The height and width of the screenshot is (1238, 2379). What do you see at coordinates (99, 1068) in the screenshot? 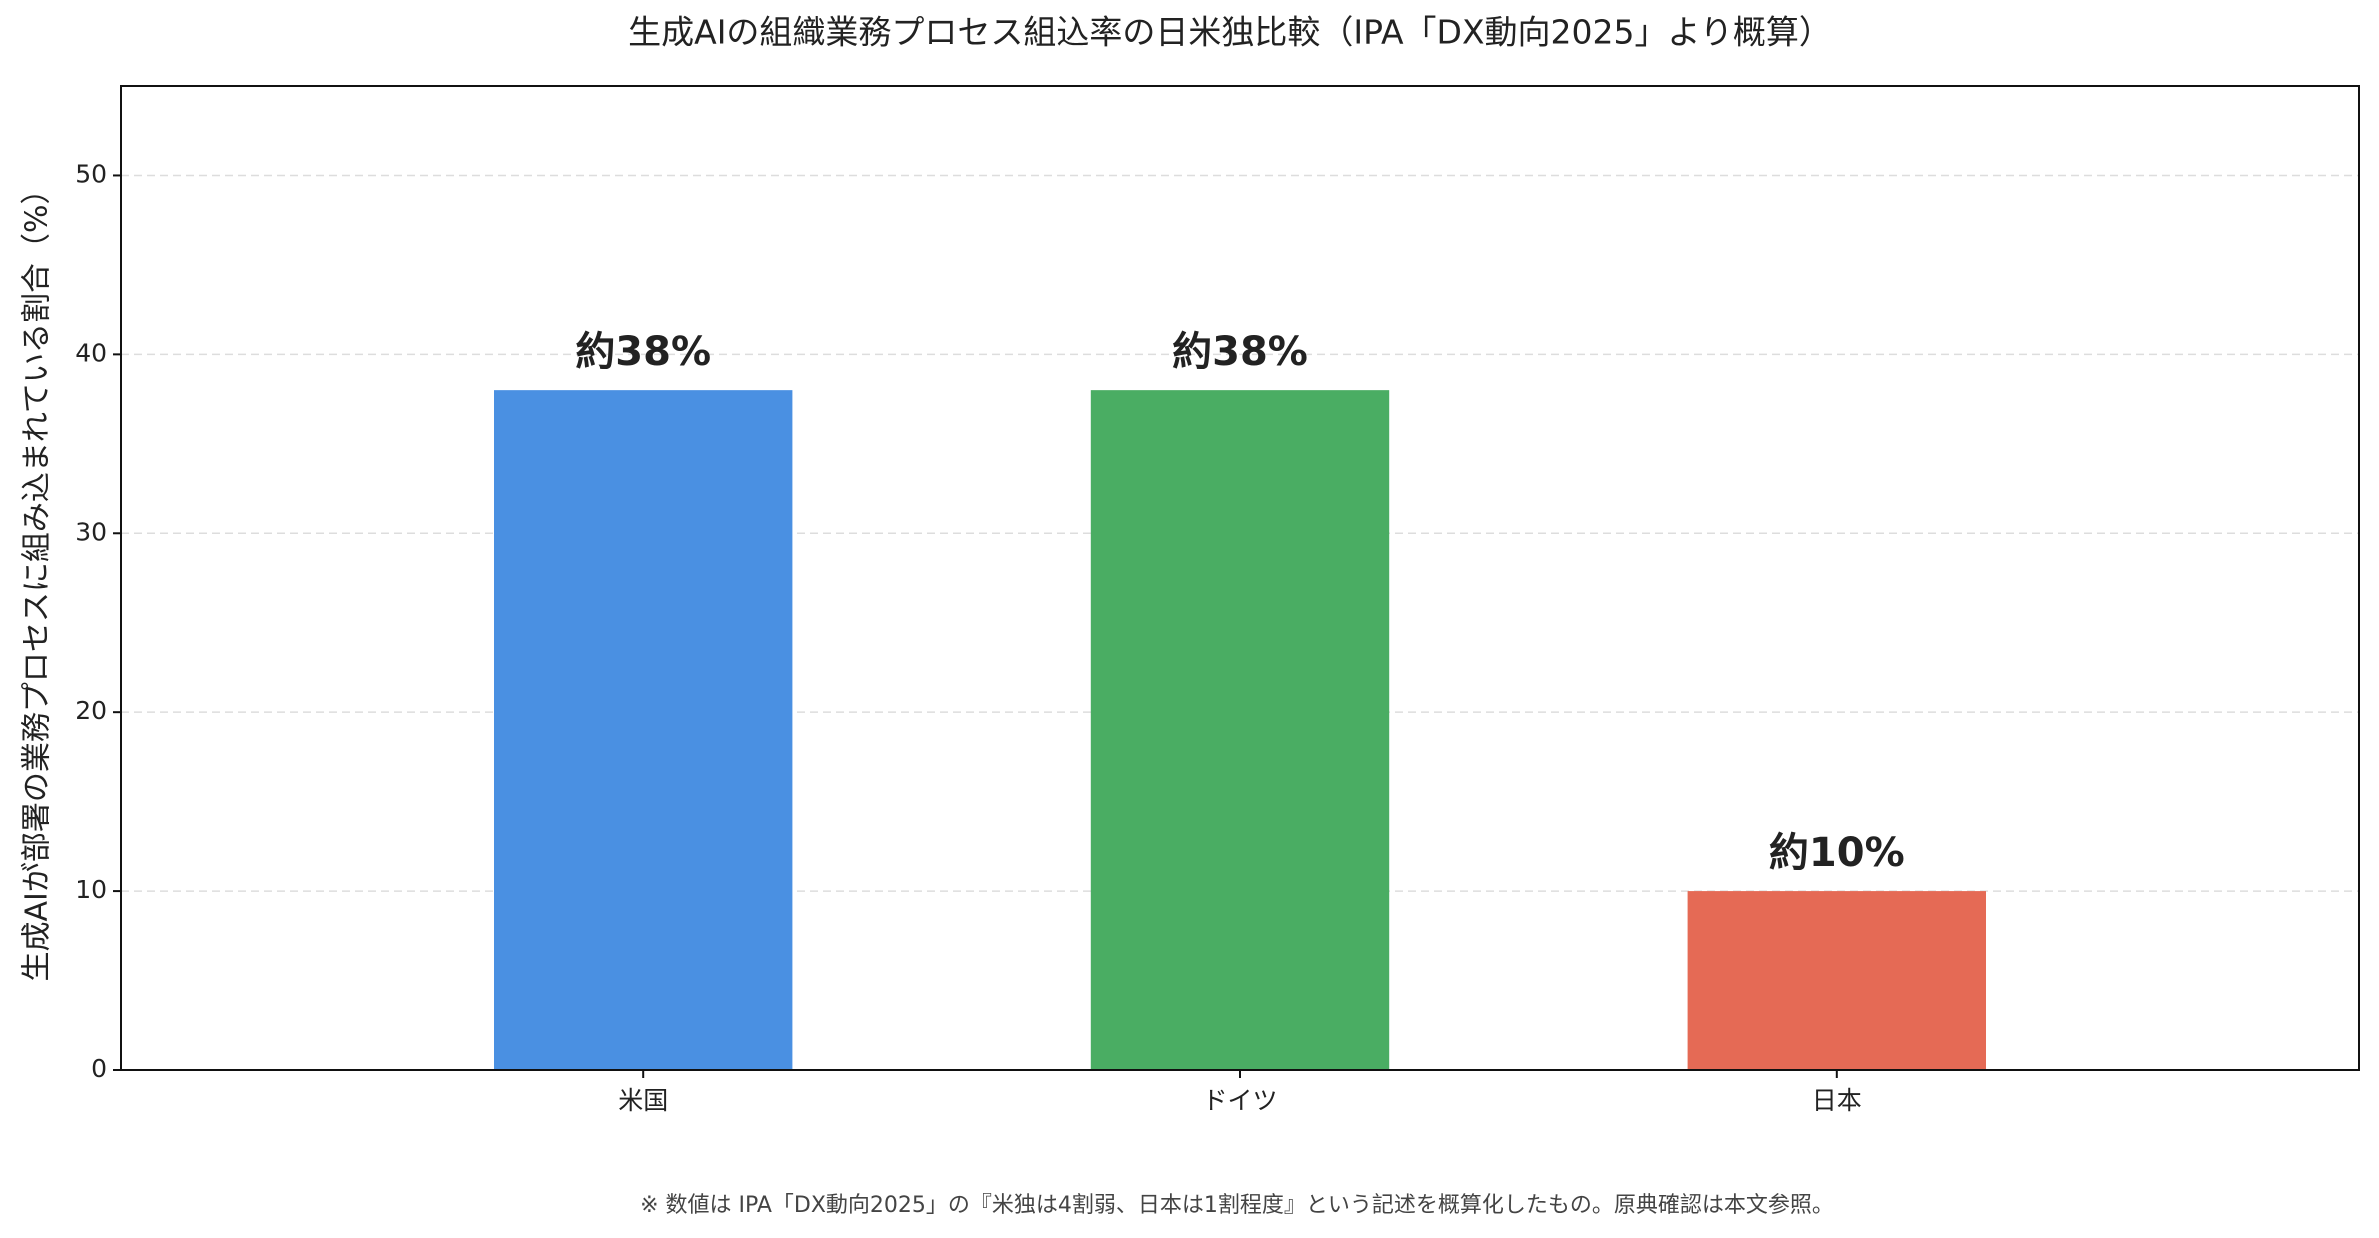
I see `y-tick-label: 0` at bounding box center [99, 1068].